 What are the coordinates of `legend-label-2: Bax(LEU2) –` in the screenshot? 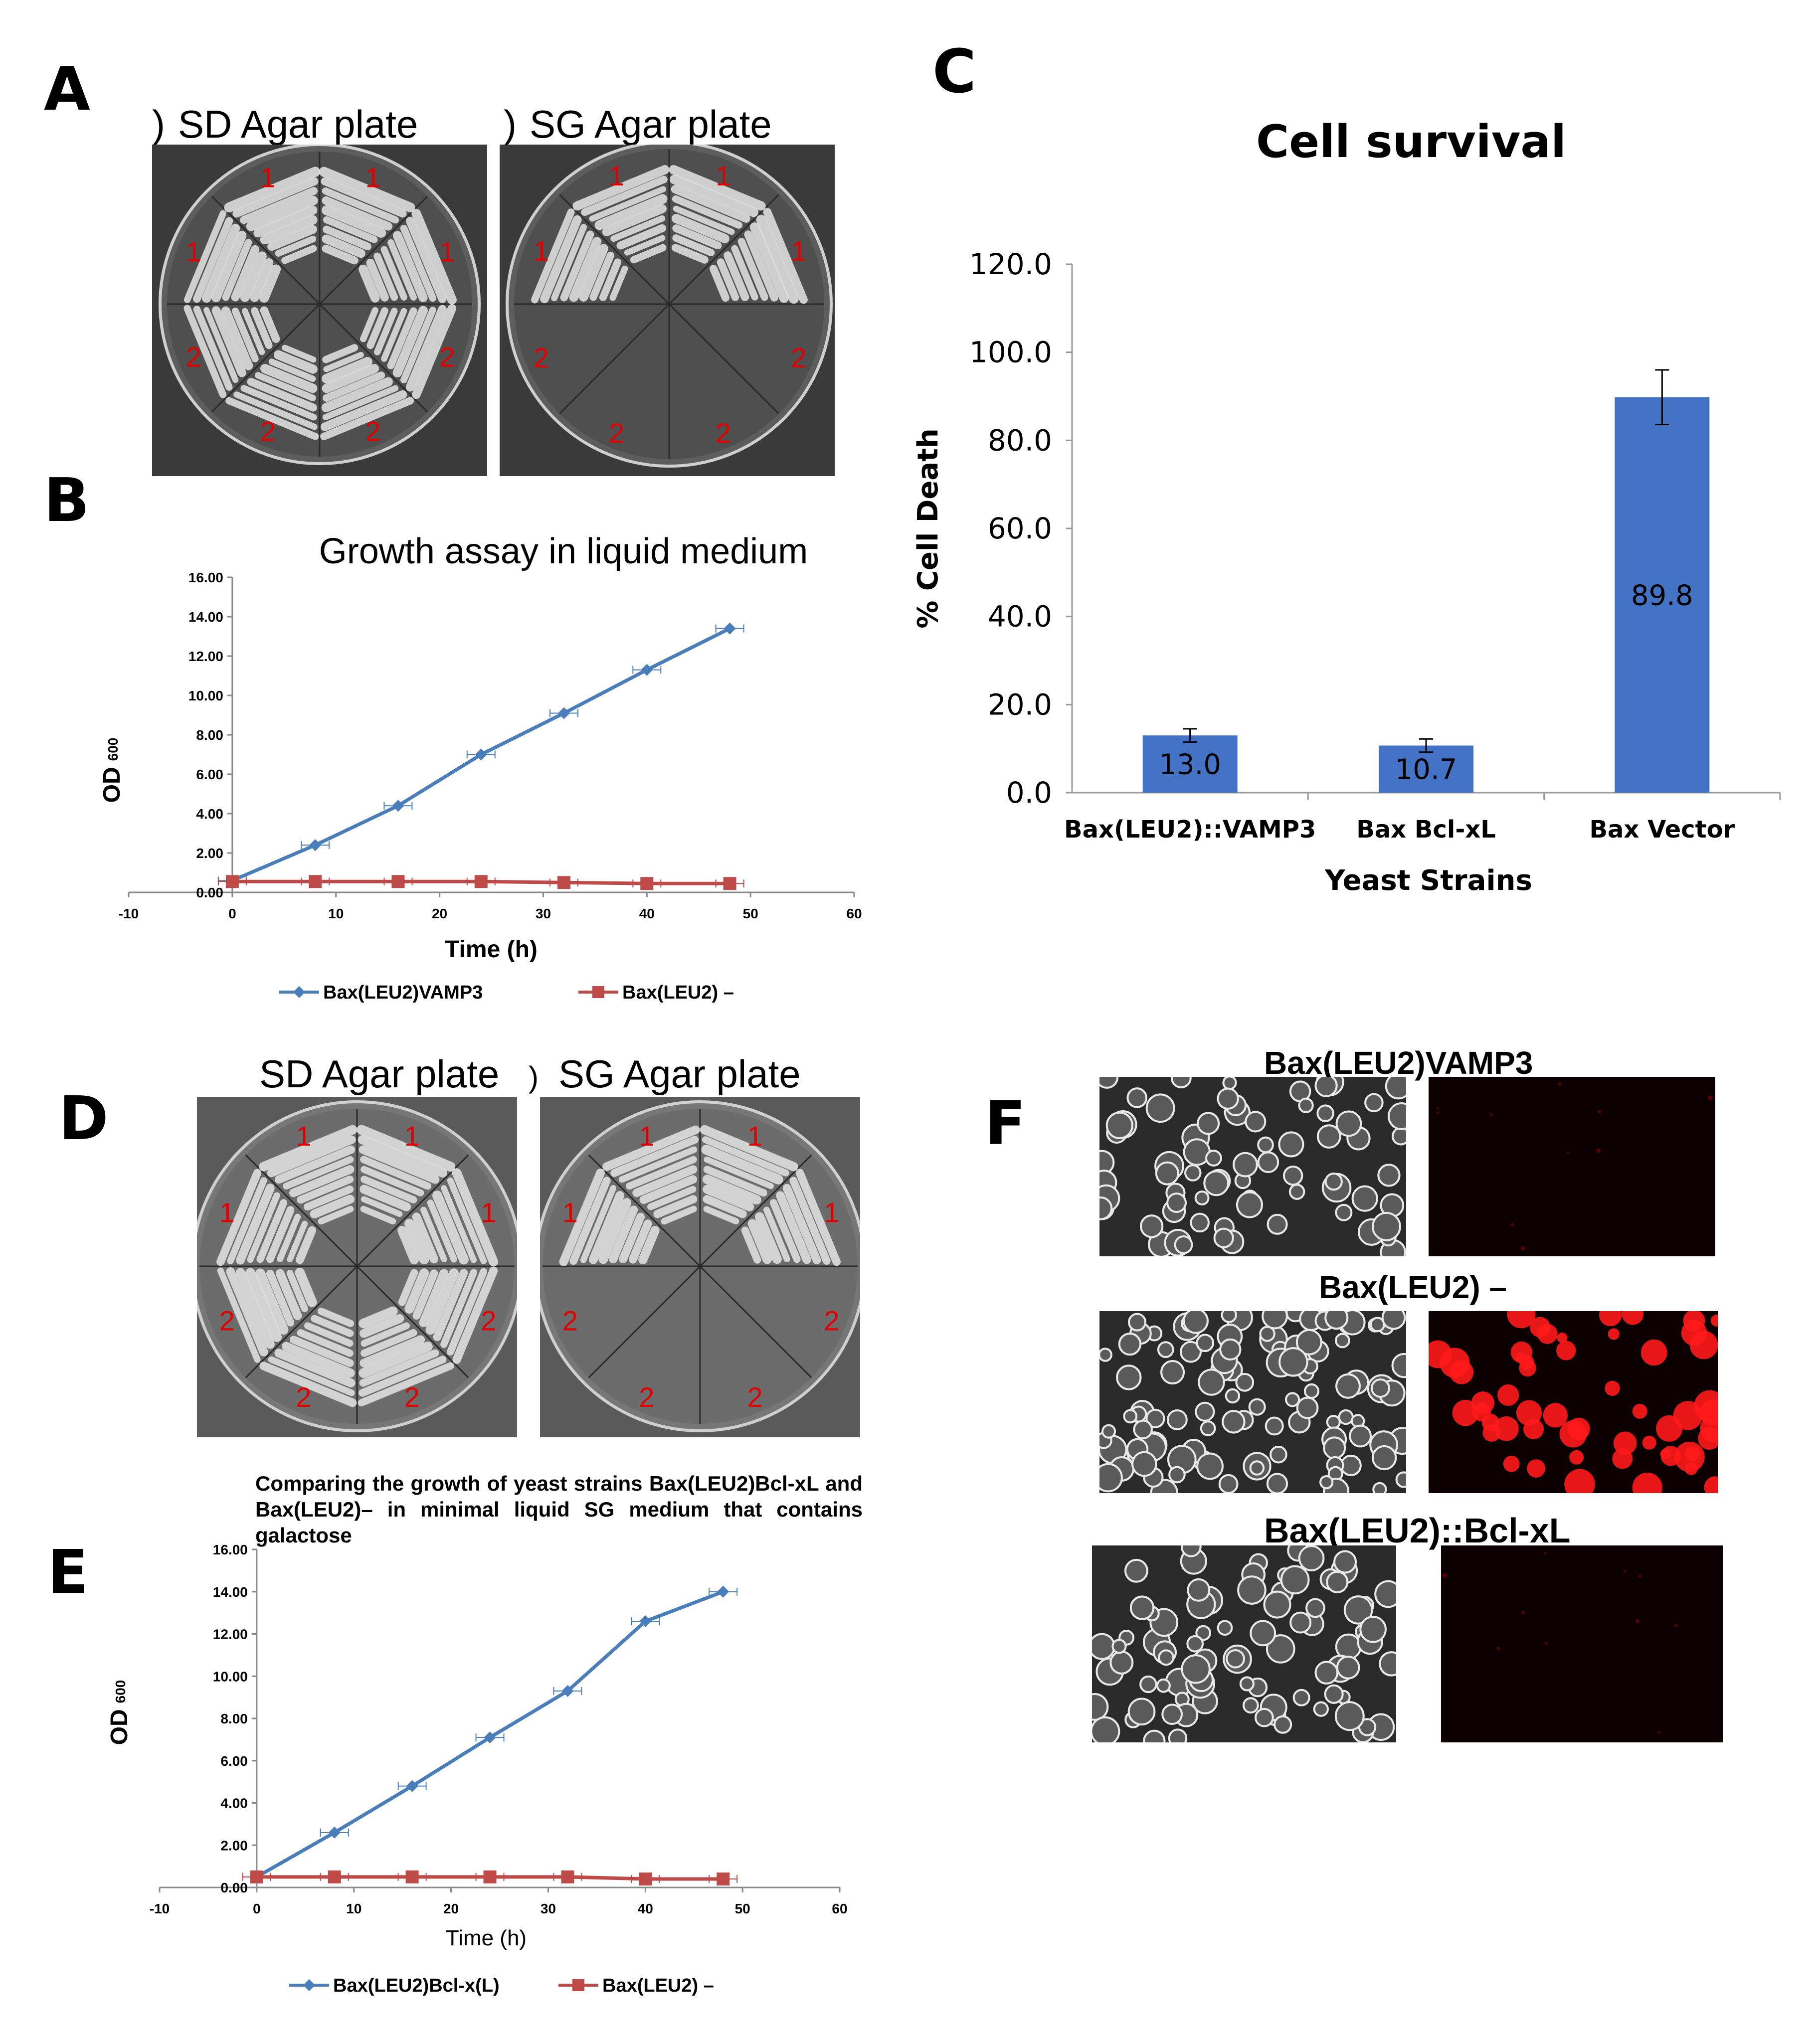 It's located at (678, 992).